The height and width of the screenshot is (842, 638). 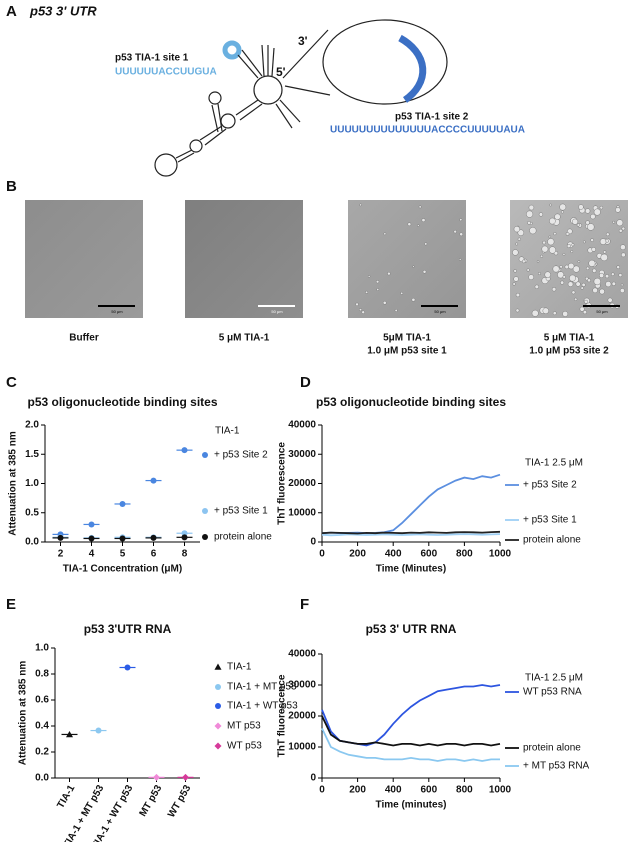 I want to click on x-axis-label: Time (minutes), so click(x=411, y=805).